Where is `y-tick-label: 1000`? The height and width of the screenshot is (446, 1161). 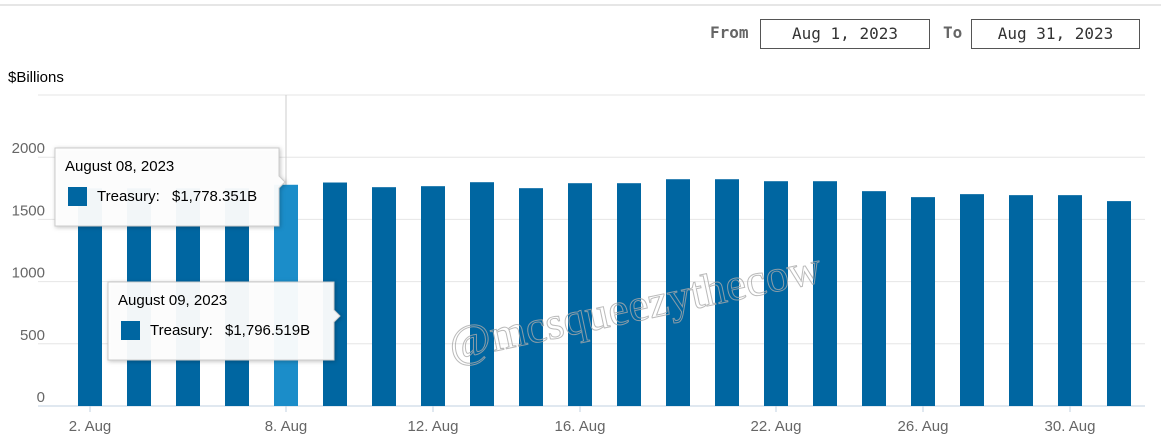 y-tick-label: 1000 is located at coordinates (28, 273).